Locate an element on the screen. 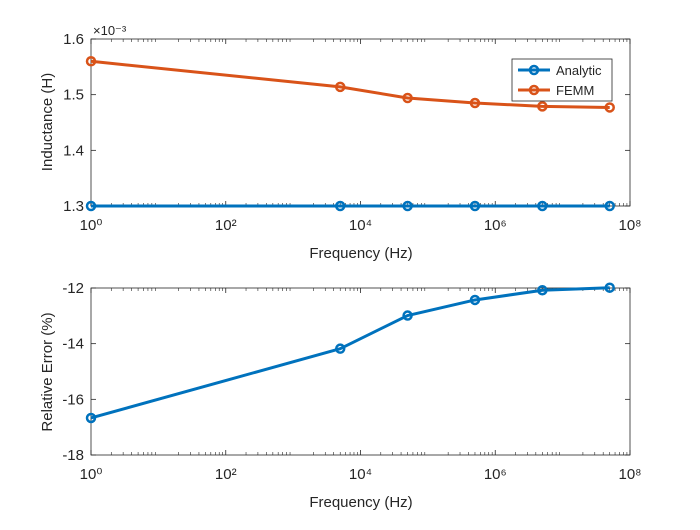 This screenshot has width=700, height=530. legend-femm-marker is located at coordinates (534, 90).